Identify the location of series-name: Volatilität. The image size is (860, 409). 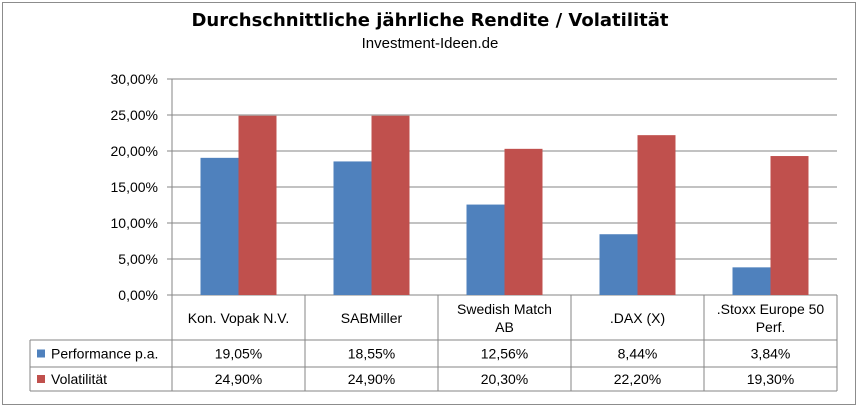
(79, 379).